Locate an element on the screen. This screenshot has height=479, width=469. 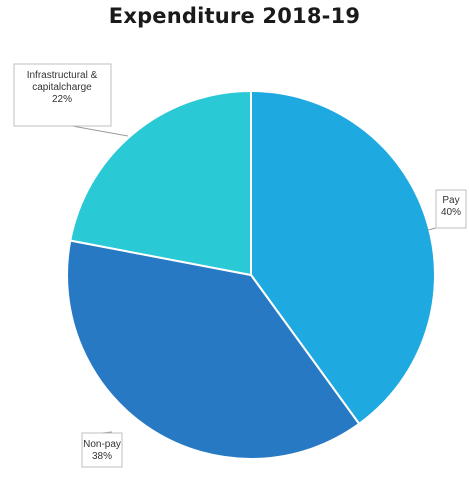
slice-percent-label: 40% is located at coordinates (451, 212).